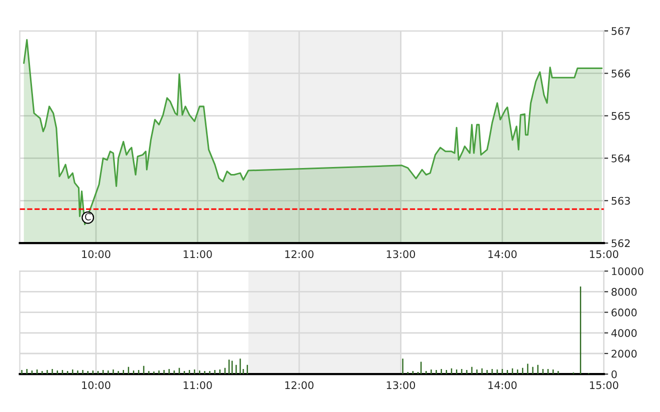 The width and height of the screenshot is (660, 412). What do you see at coordinates (624, 312) in the screenshot?
I see `y-tick-label: 6000` at bounding box center [624, 312].